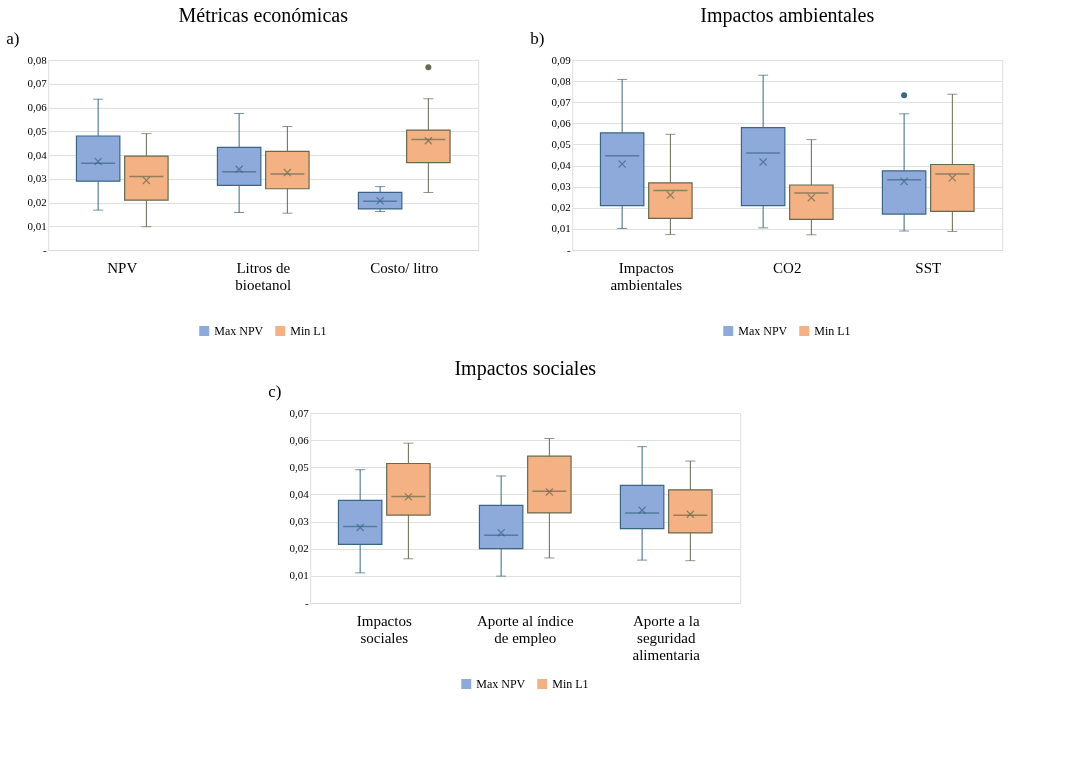  I want to click on text: b), so click(537, 38).